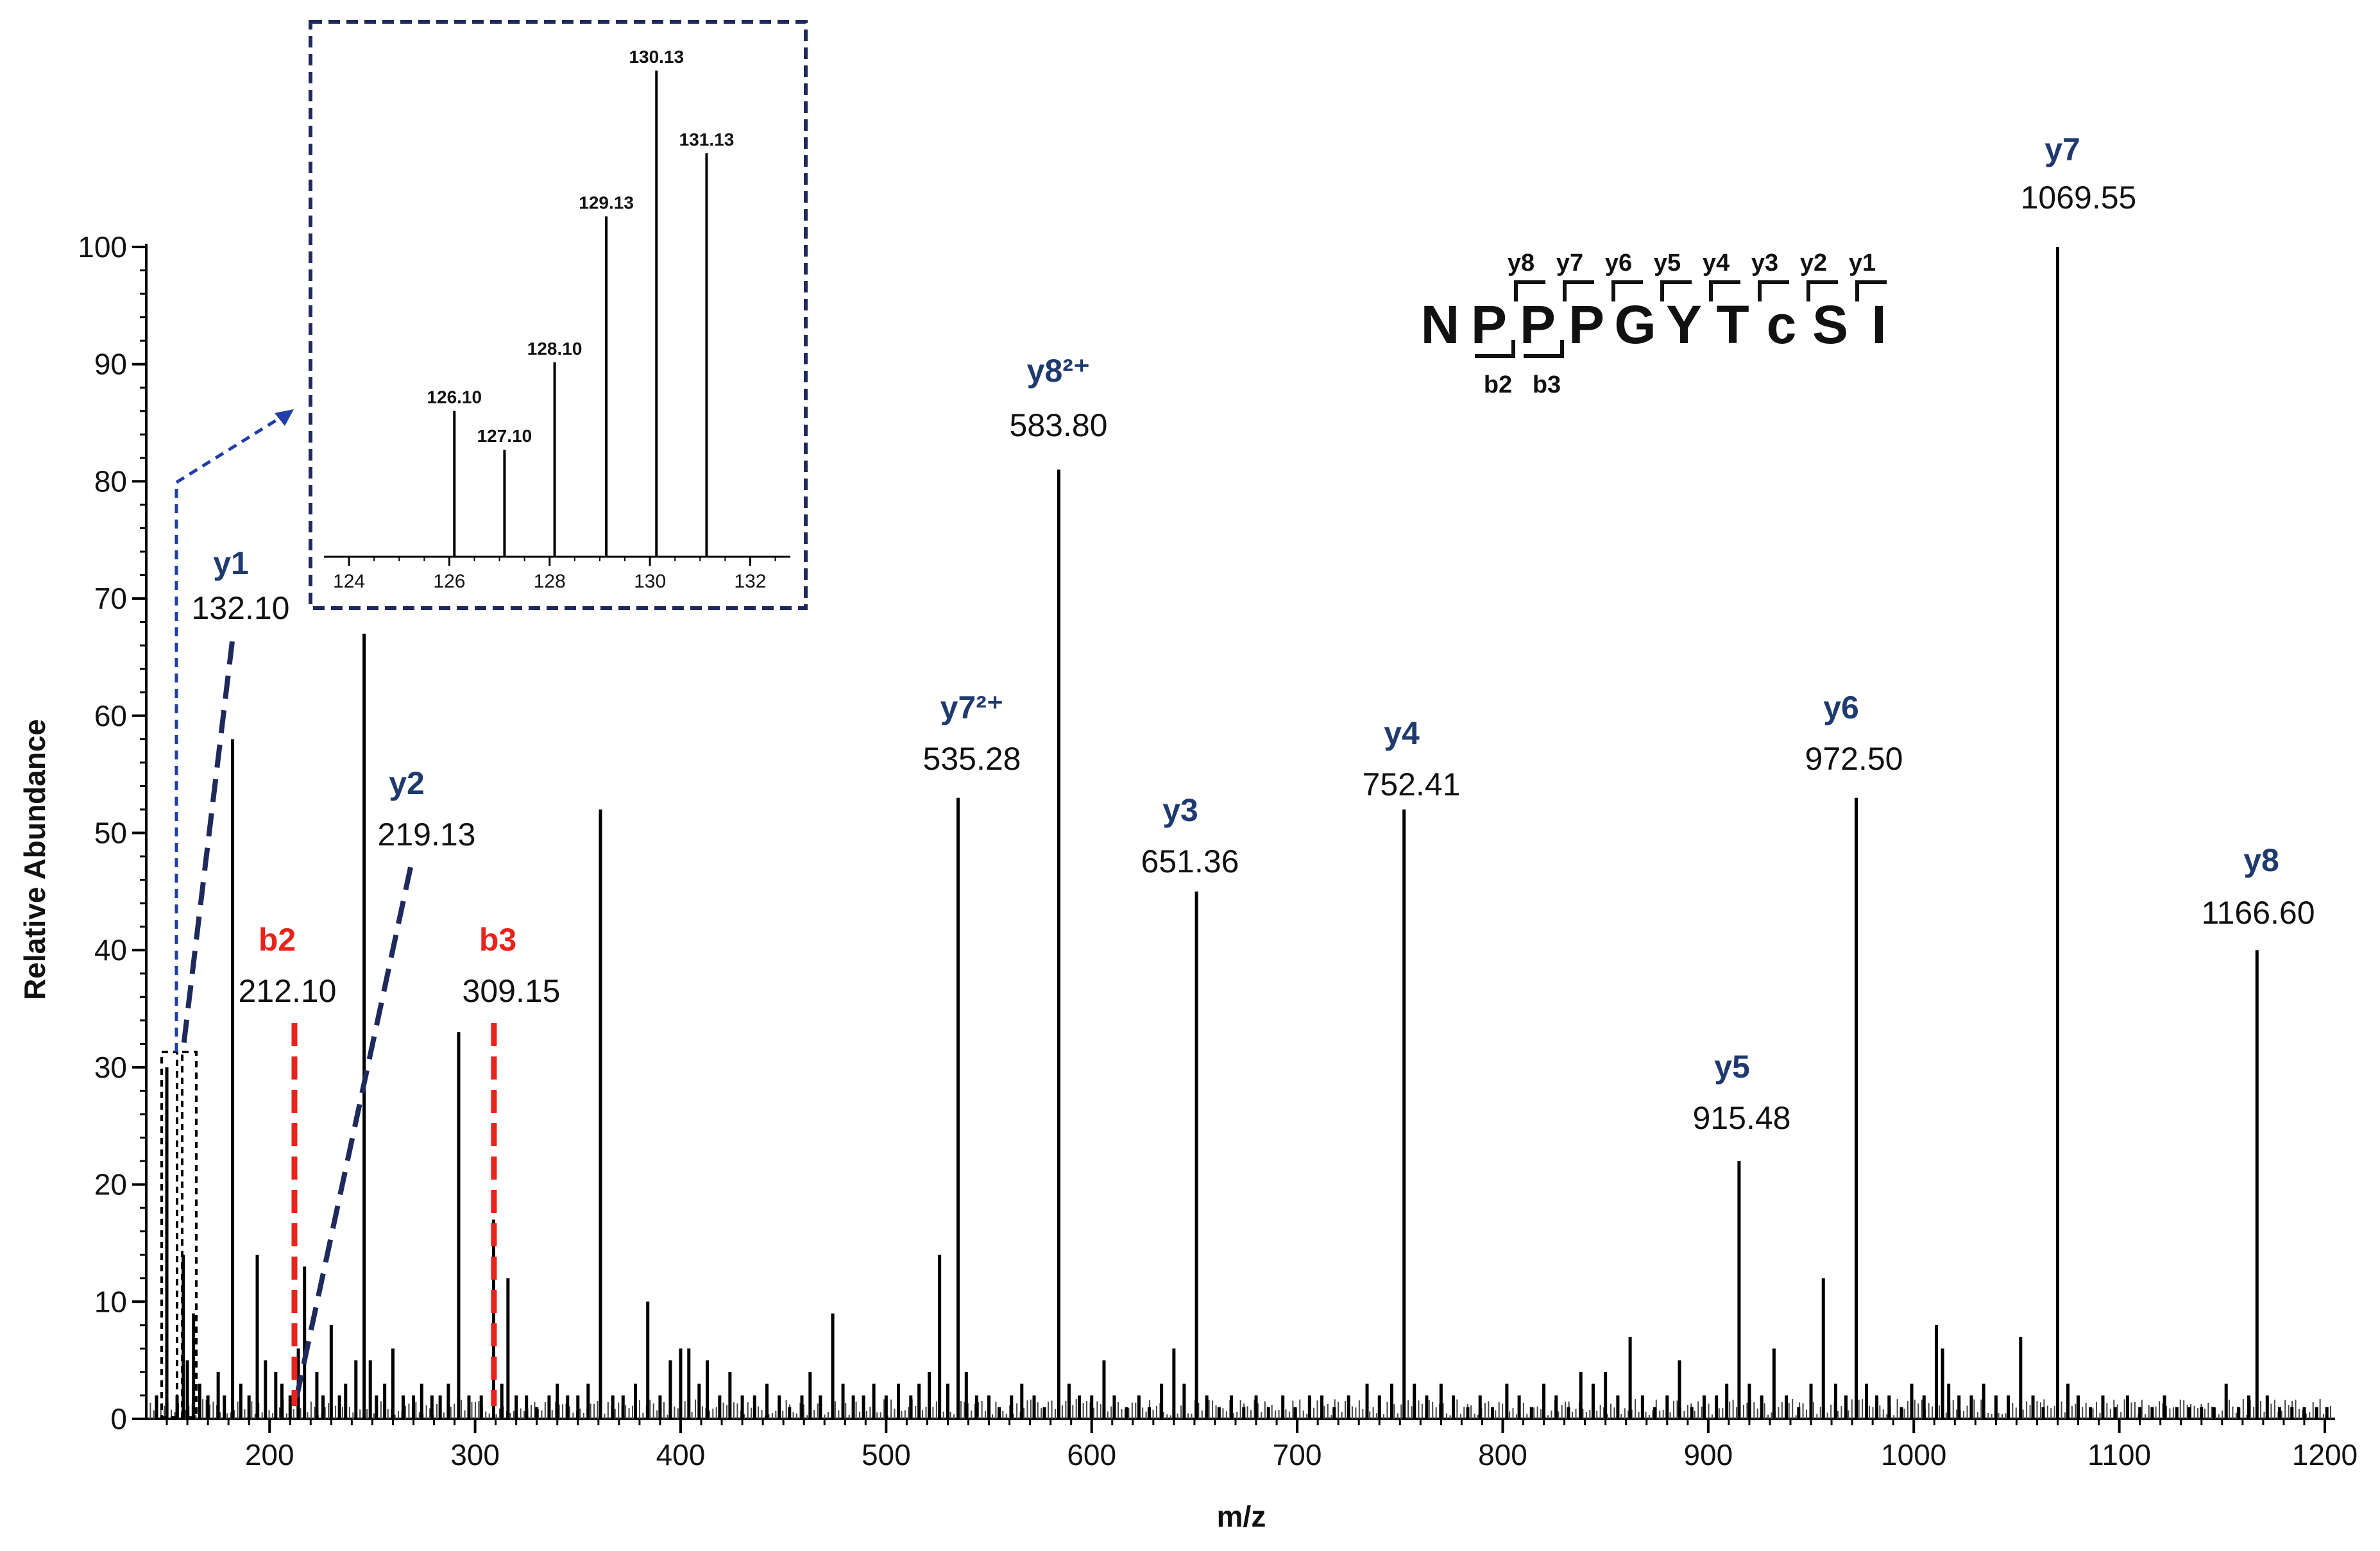 The image size is (2380, 1551). What do you see at coordinates (102, 247) in the screenshot?
I see `y-tick-label: 100` at bounding box center [102, 247].